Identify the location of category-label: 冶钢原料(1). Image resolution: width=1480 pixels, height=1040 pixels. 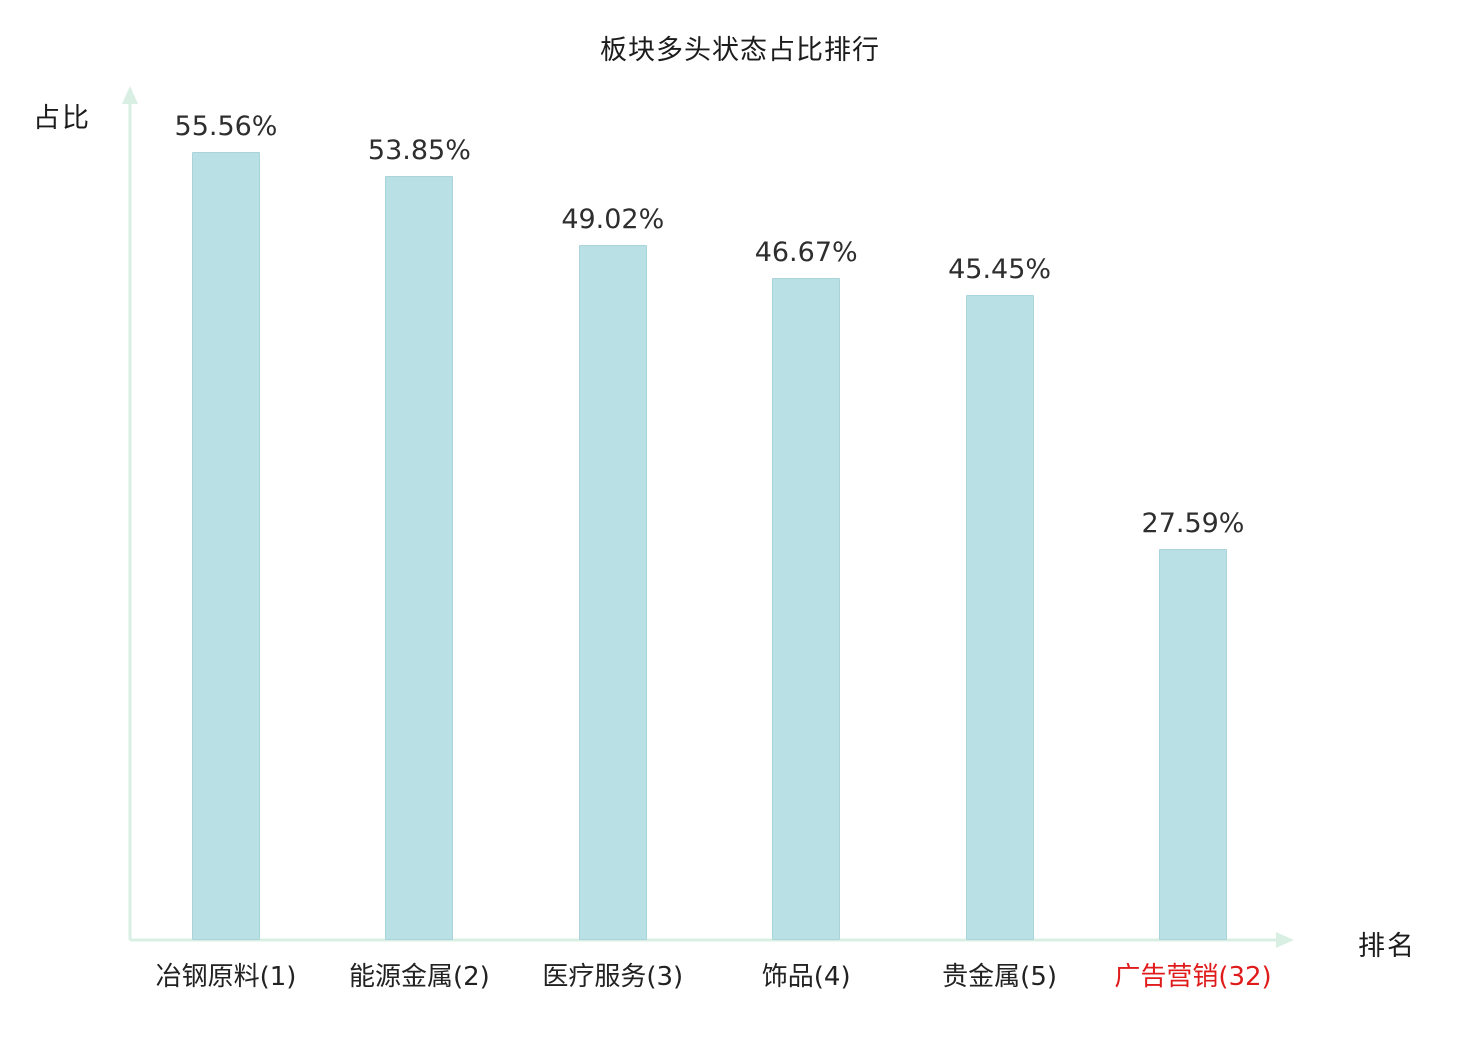
(226, 977).